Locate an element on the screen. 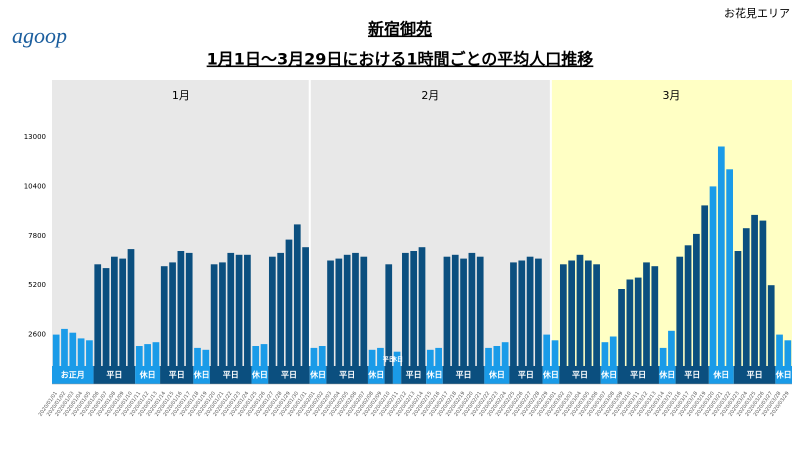 Image resolution: width=800 pixels, height=454 pixels. month-label: 2月 is located at coordinates (430, 95).